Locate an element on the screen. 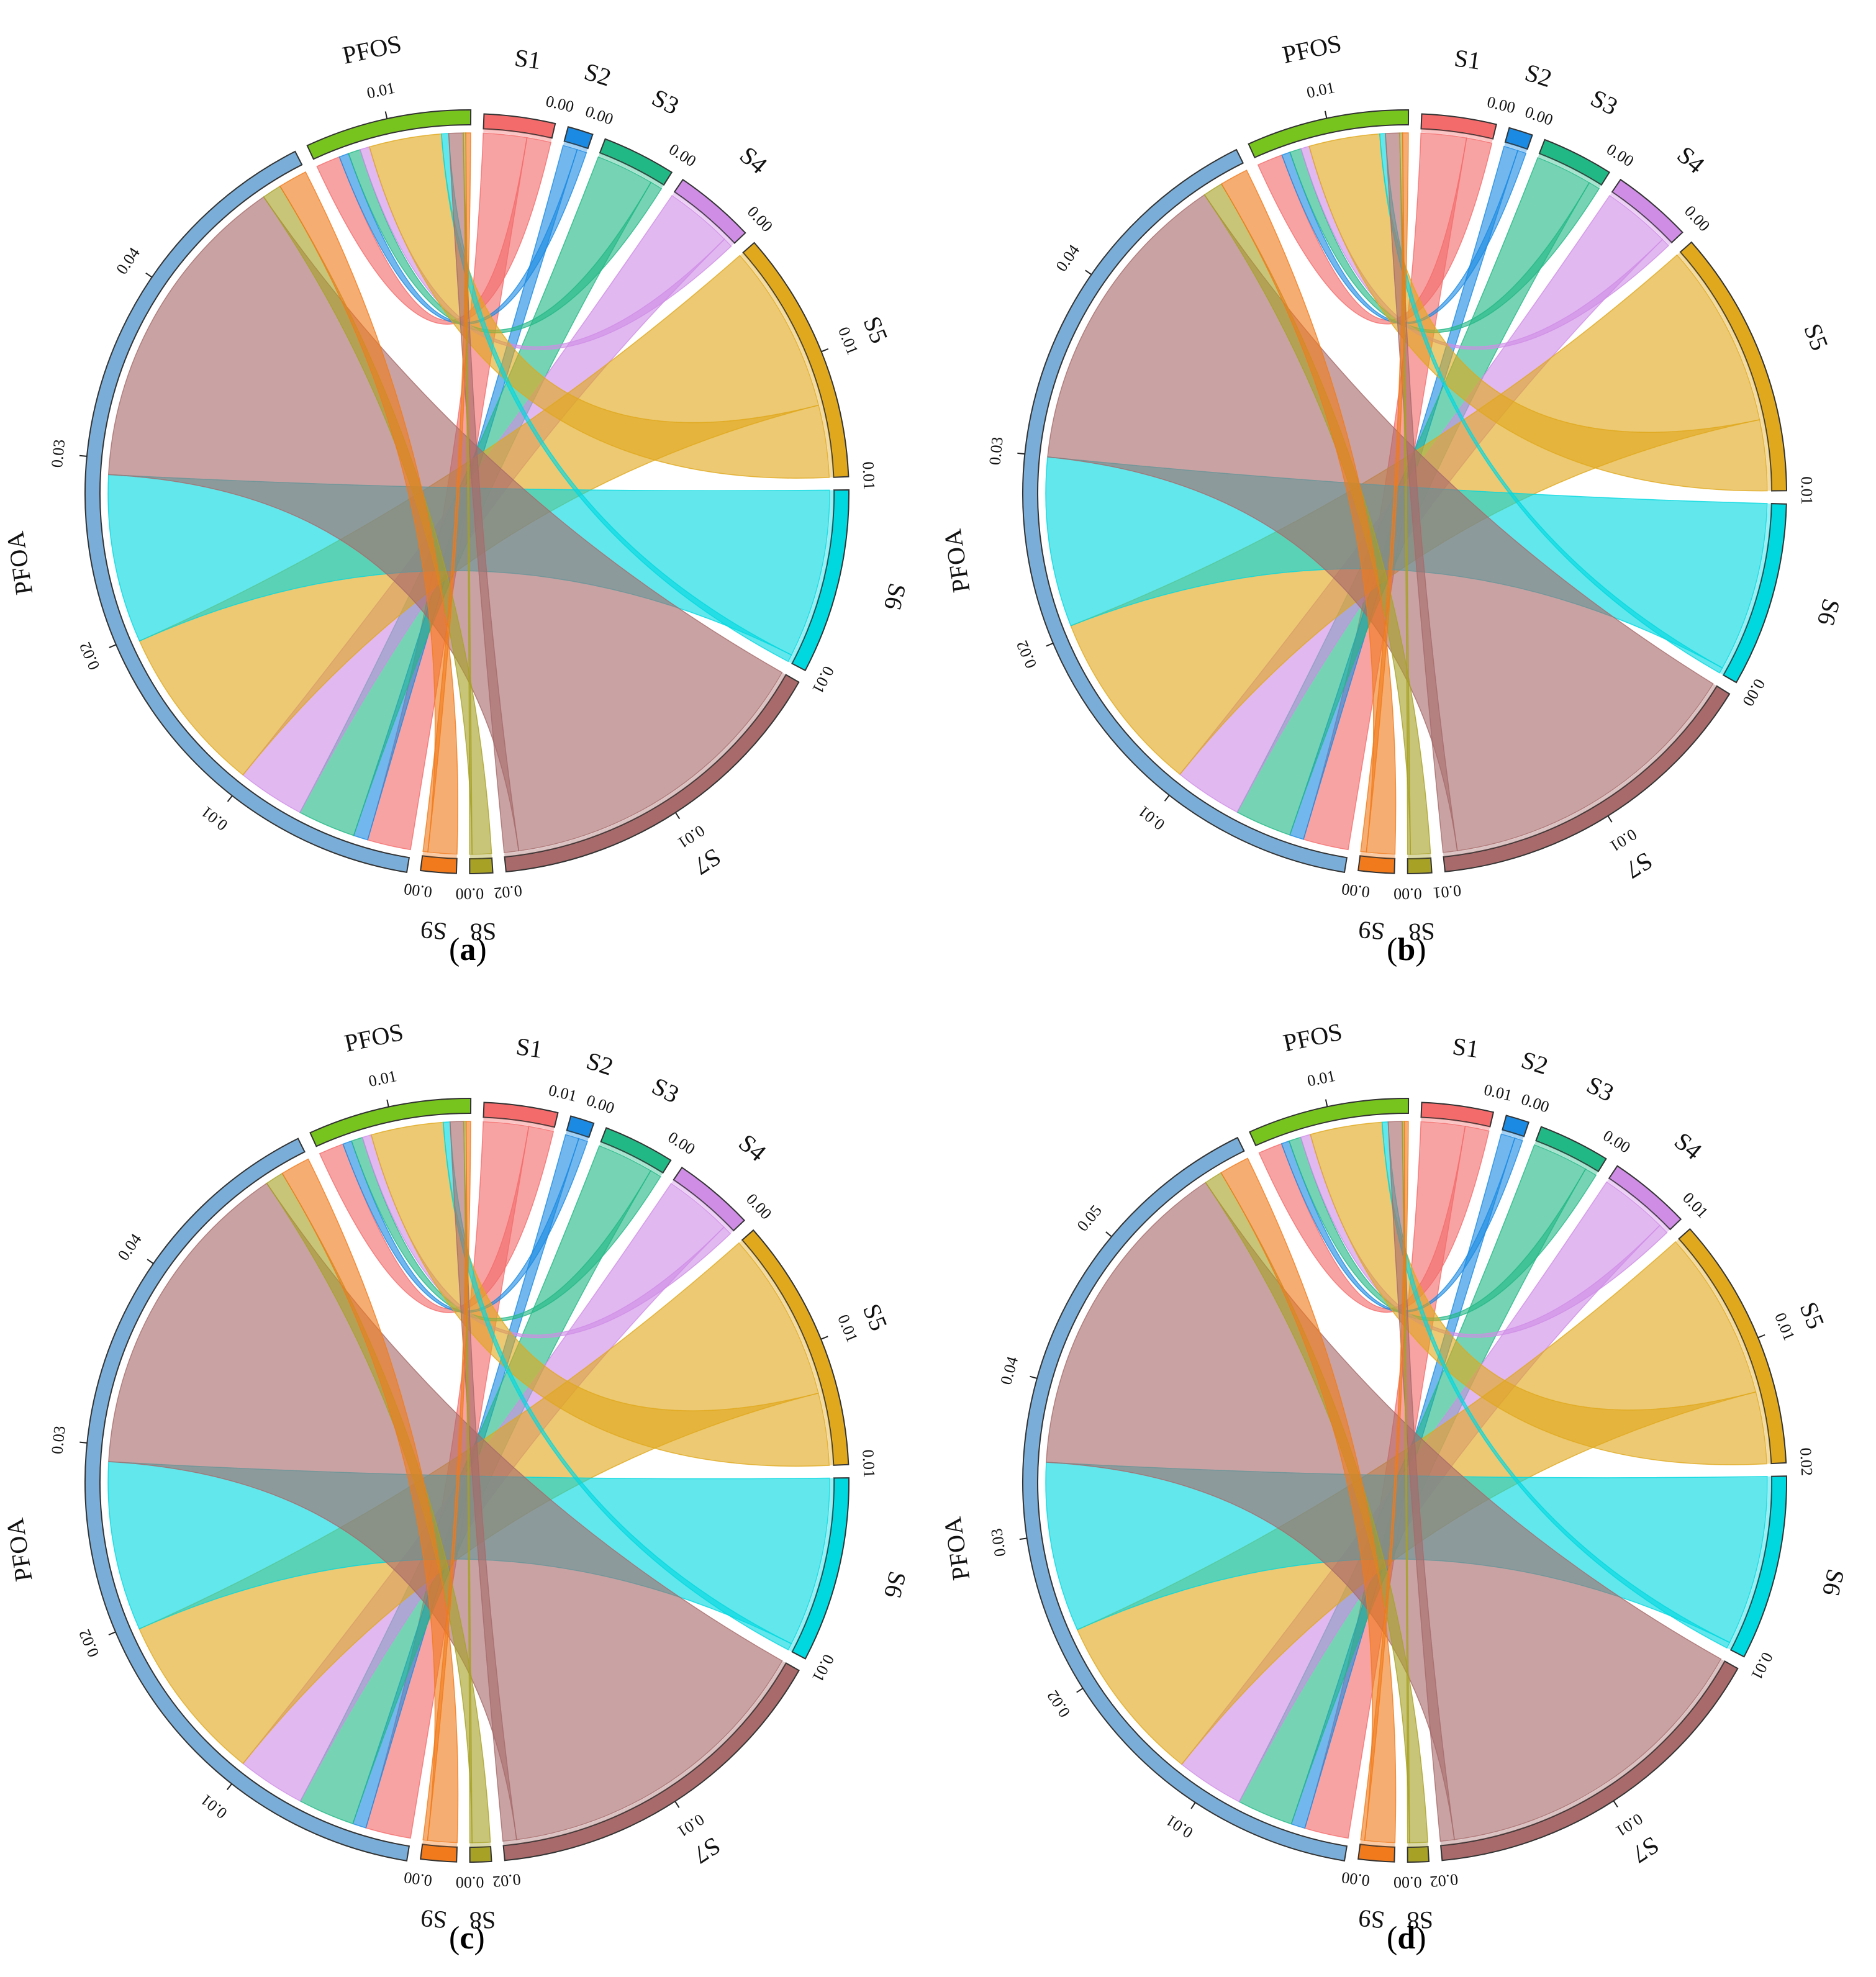 Image resolution: width=1876 pixels, height=1977 pixels. ribbon-pfoa-s9 is located at coordinates (370, 1501).